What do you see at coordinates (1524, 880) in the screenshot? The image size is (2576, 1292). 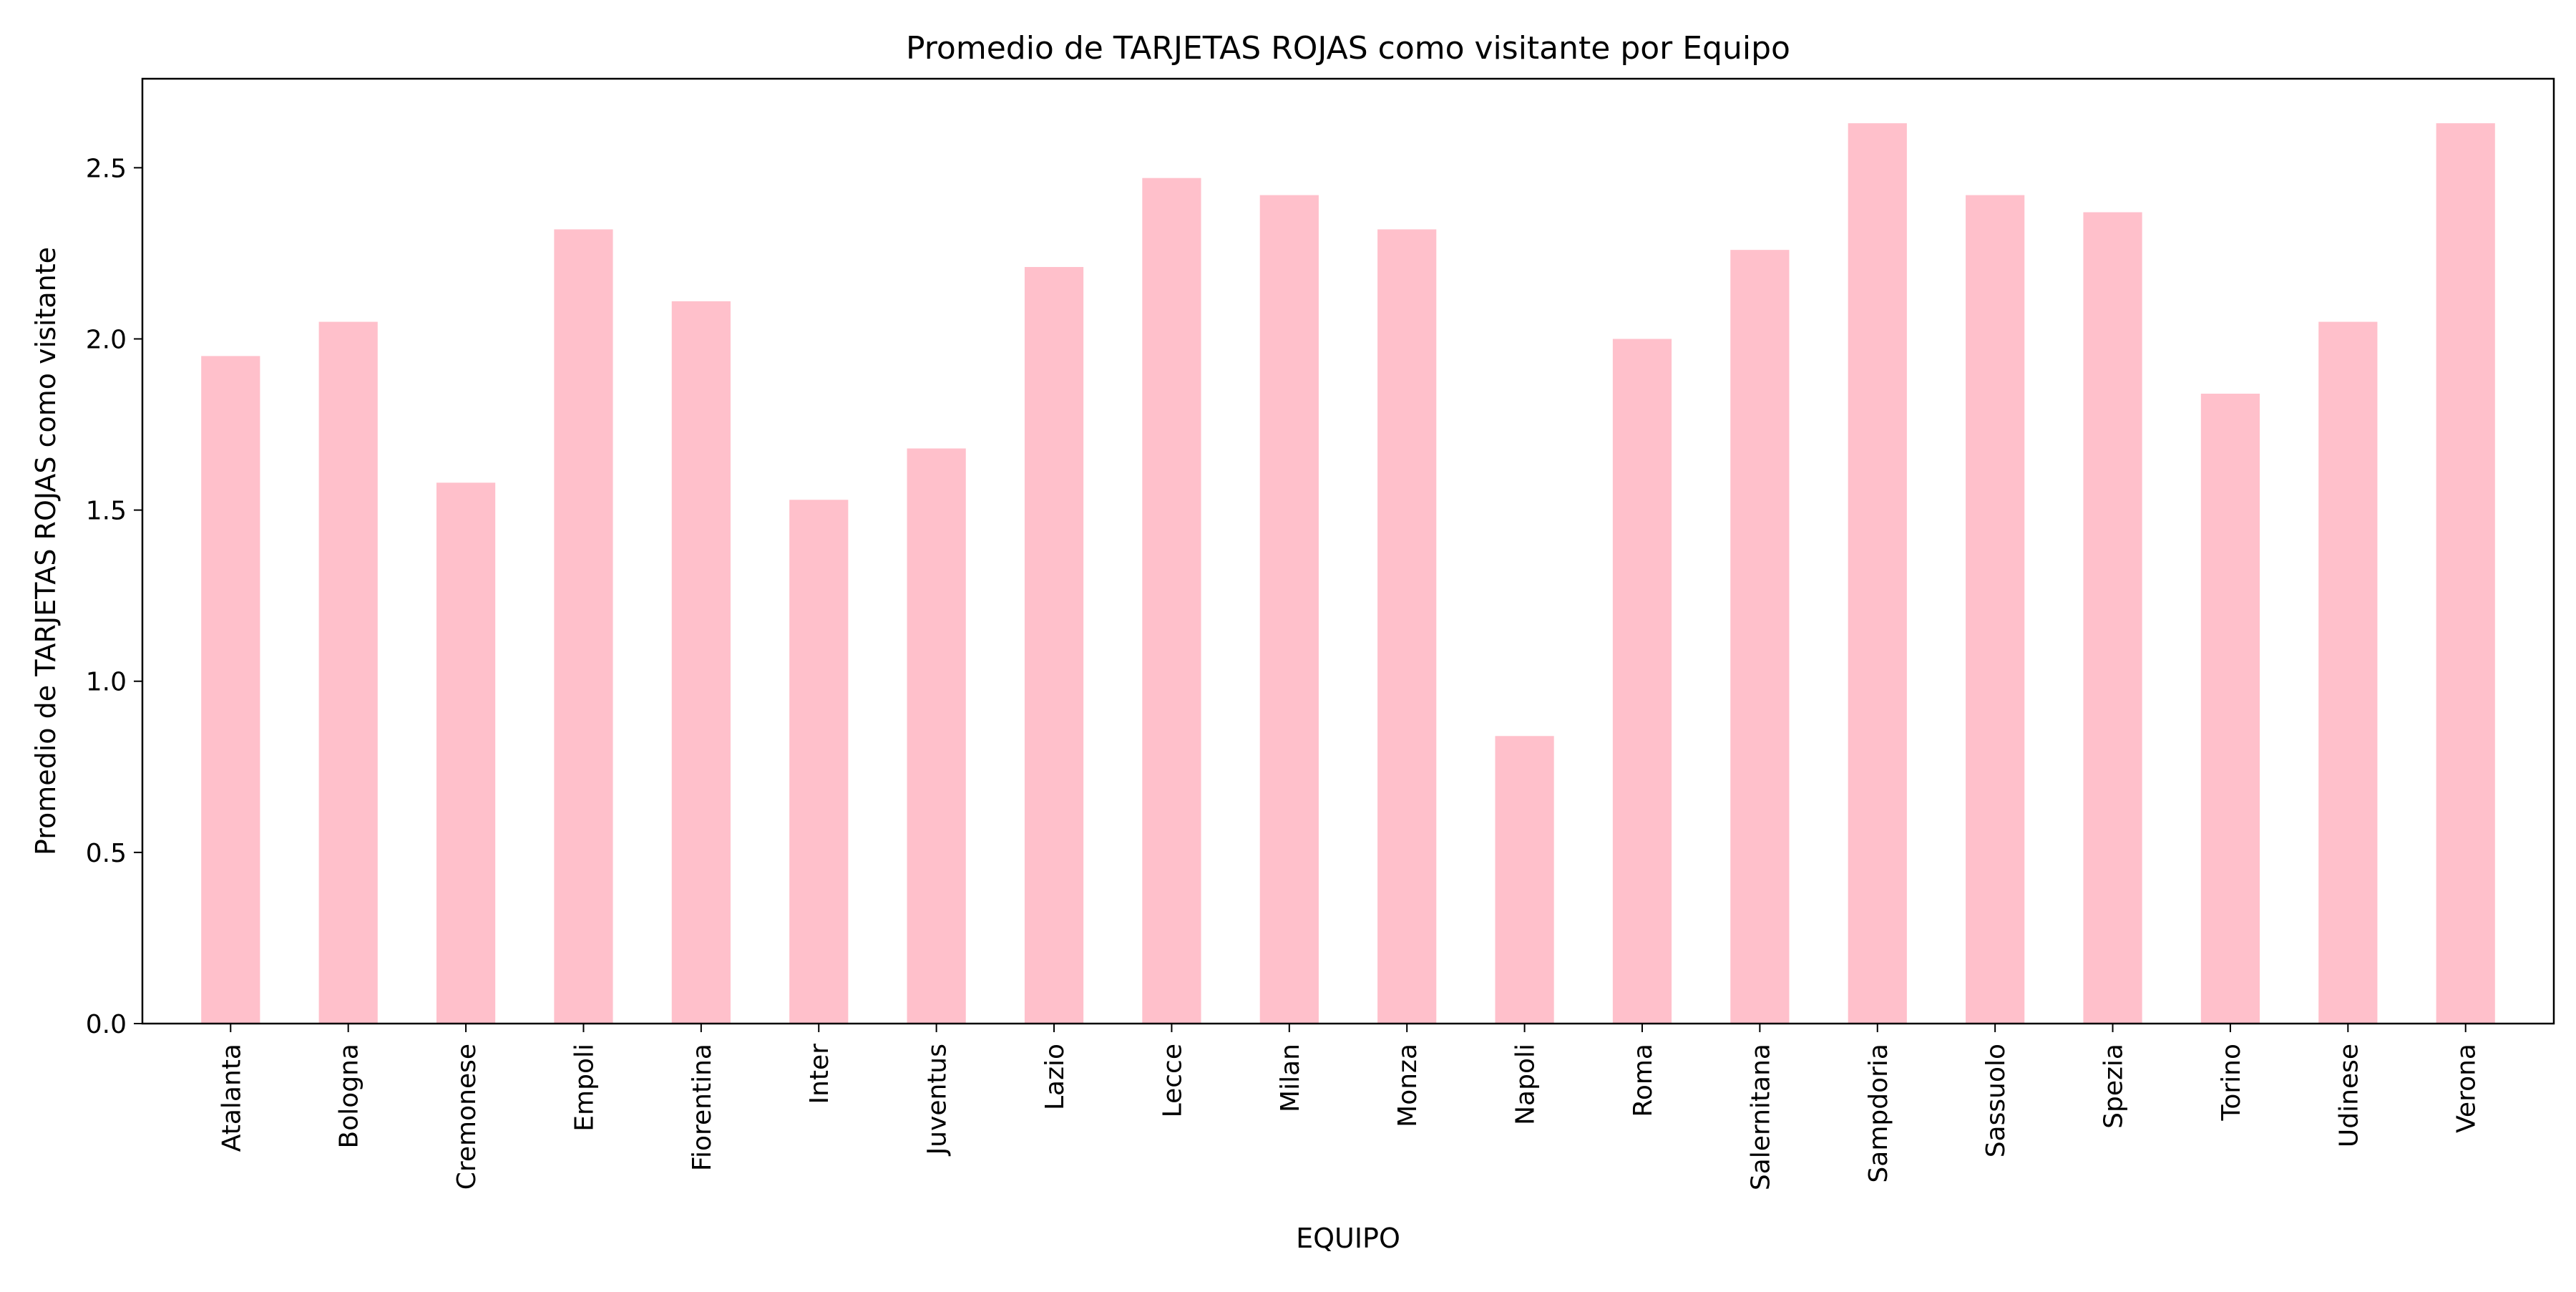 I see `bar-napoli` at bounding box center [1524, 880].